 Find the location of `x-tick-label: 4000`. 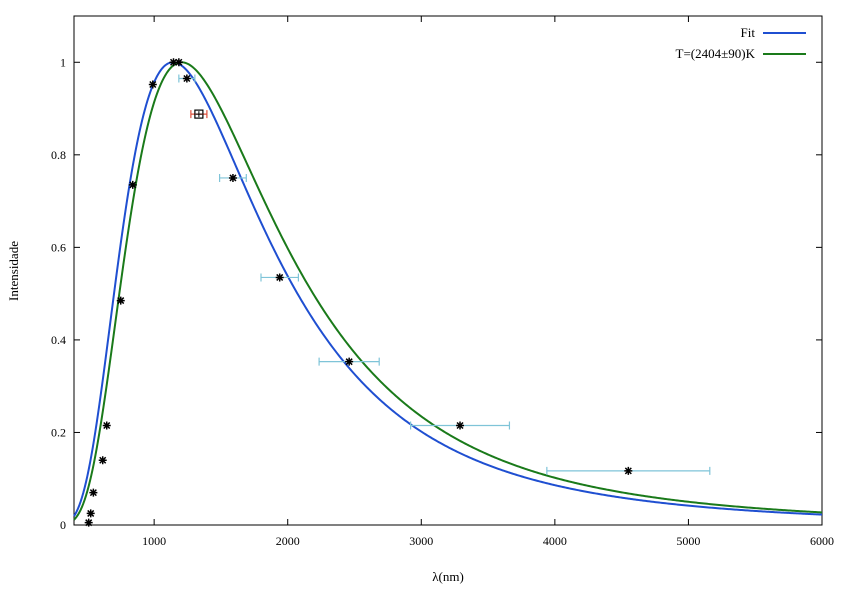

x-tick-label: 4000 is located at coordinates (555, 541).